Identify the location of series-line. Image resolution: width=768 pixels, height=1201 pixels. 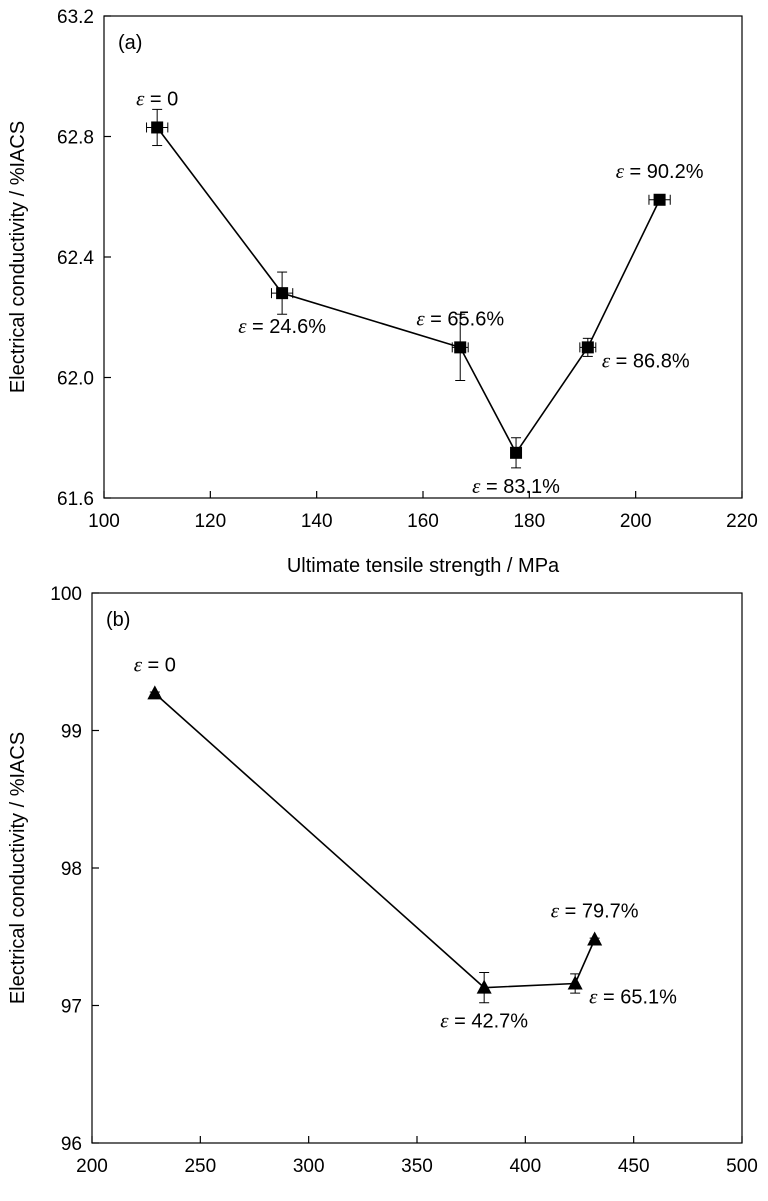
(375, 840).